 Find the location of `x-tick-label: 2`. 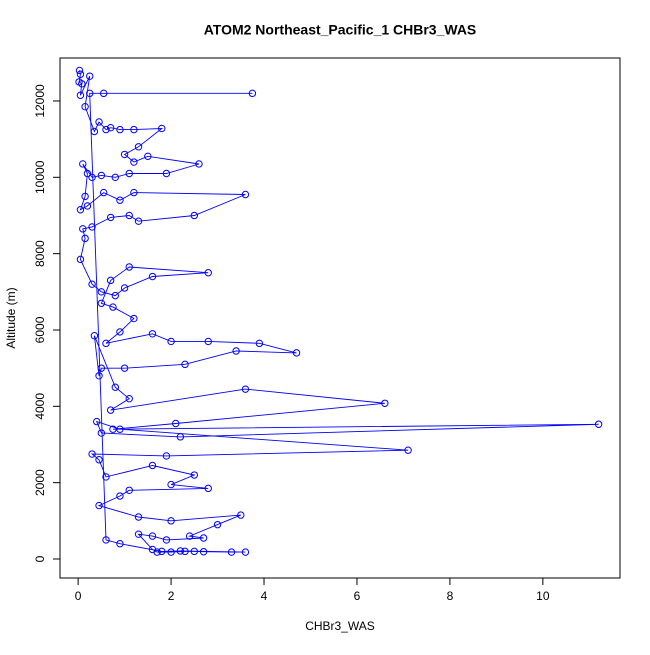

x-tick-label: 2 is located at coordinates (171, 596).